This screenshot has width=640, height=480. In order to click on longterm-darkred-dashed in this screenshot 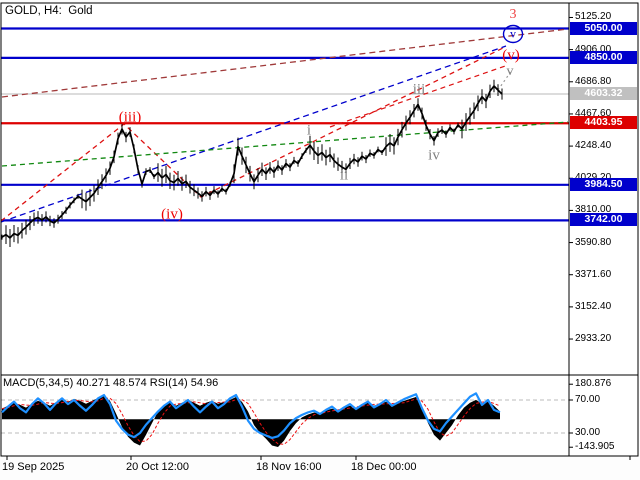, I will do `click(285, 63)`.